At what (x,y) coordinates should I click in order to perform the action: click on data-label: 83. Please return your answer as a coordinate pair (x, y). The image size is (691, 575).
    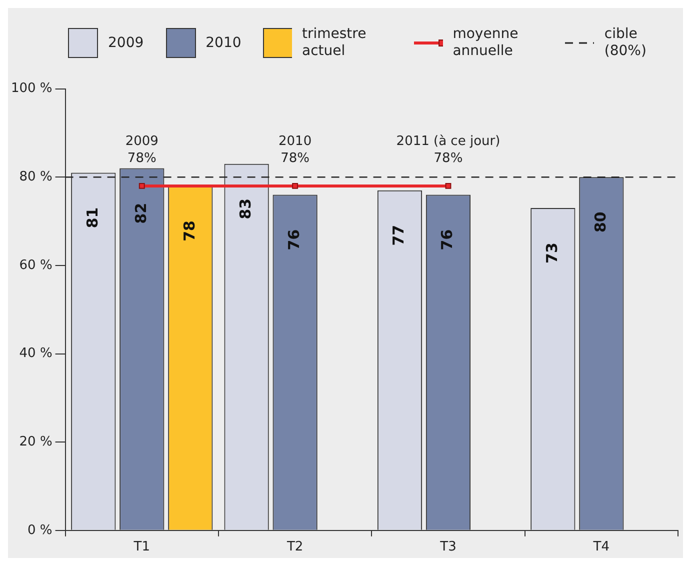
    Looking at the image, I should click on (245, 209).